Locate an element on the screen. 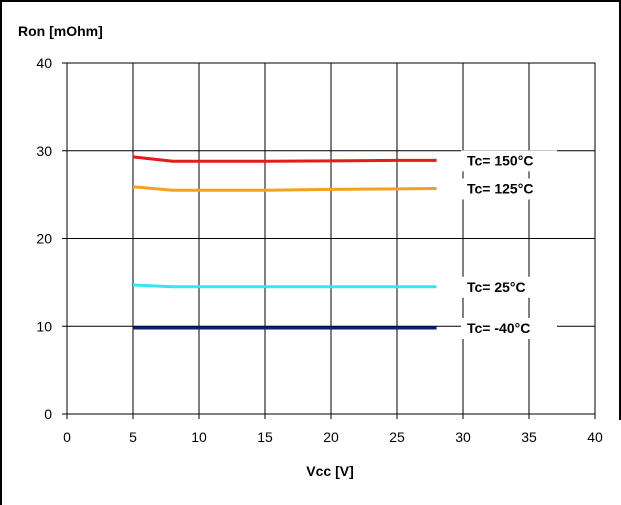 The image size is (621, 505). y-tick-label: 20 is located at coordinates (44, 239).